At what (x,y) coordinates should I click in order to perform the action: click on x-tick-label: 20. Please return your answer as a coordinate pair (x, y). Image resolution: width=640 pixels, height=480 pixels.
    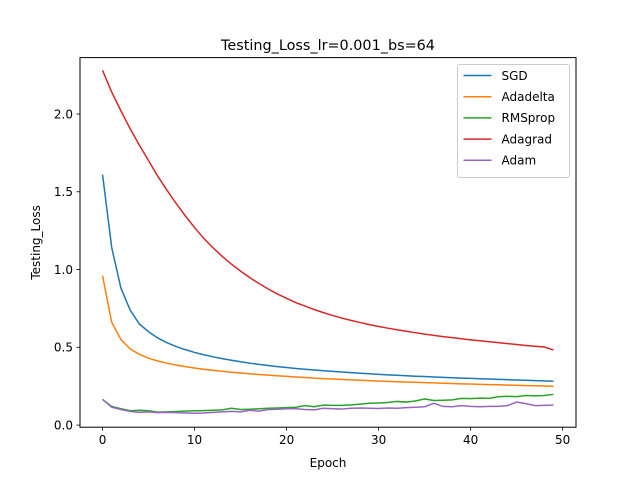
    Looking at the image, I should click on (286, 440).